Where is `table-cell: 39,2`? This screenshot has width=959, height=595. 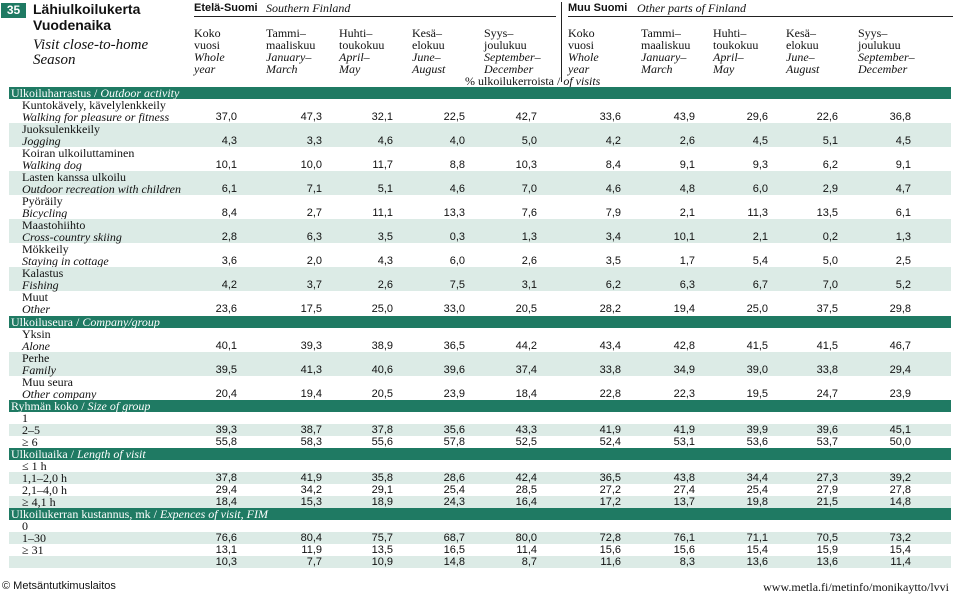
table-cell: 39,2 is located at coordinates (900, 478).